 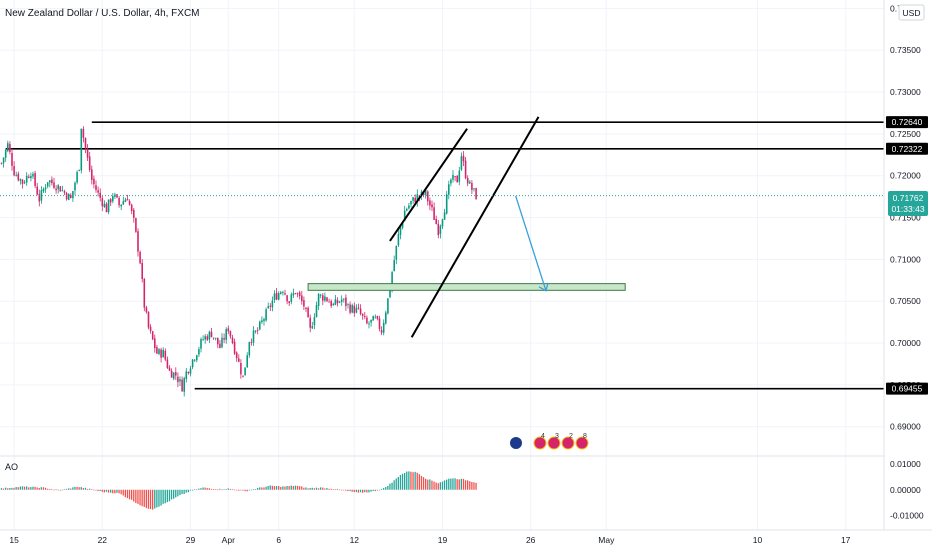 I want to click on event-badges: 4 3 2 8, so click(x=549, y=441).